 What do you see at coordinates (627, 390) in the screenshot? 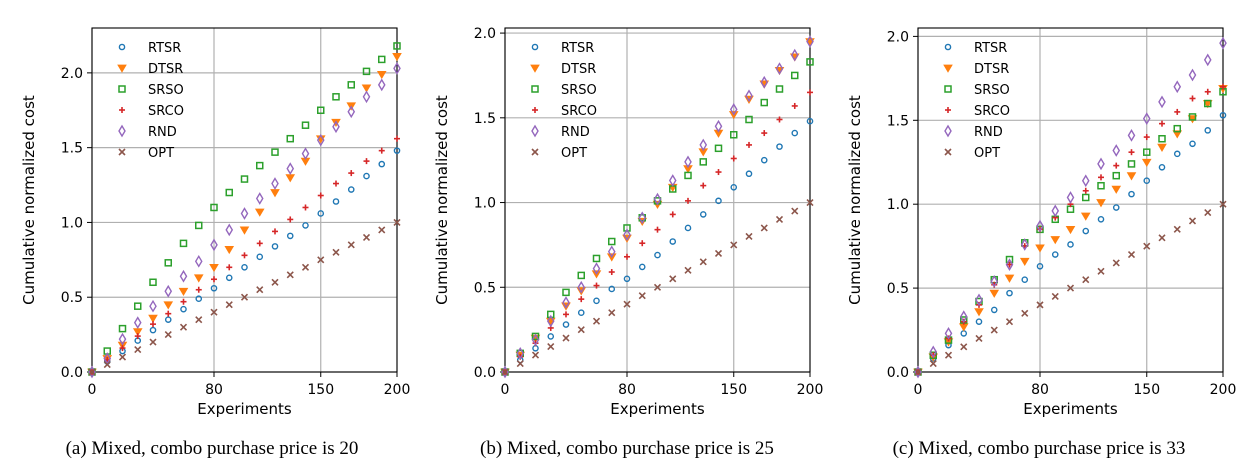
I see `x-tick-label-1: 80` at bounding box center [627, 390].